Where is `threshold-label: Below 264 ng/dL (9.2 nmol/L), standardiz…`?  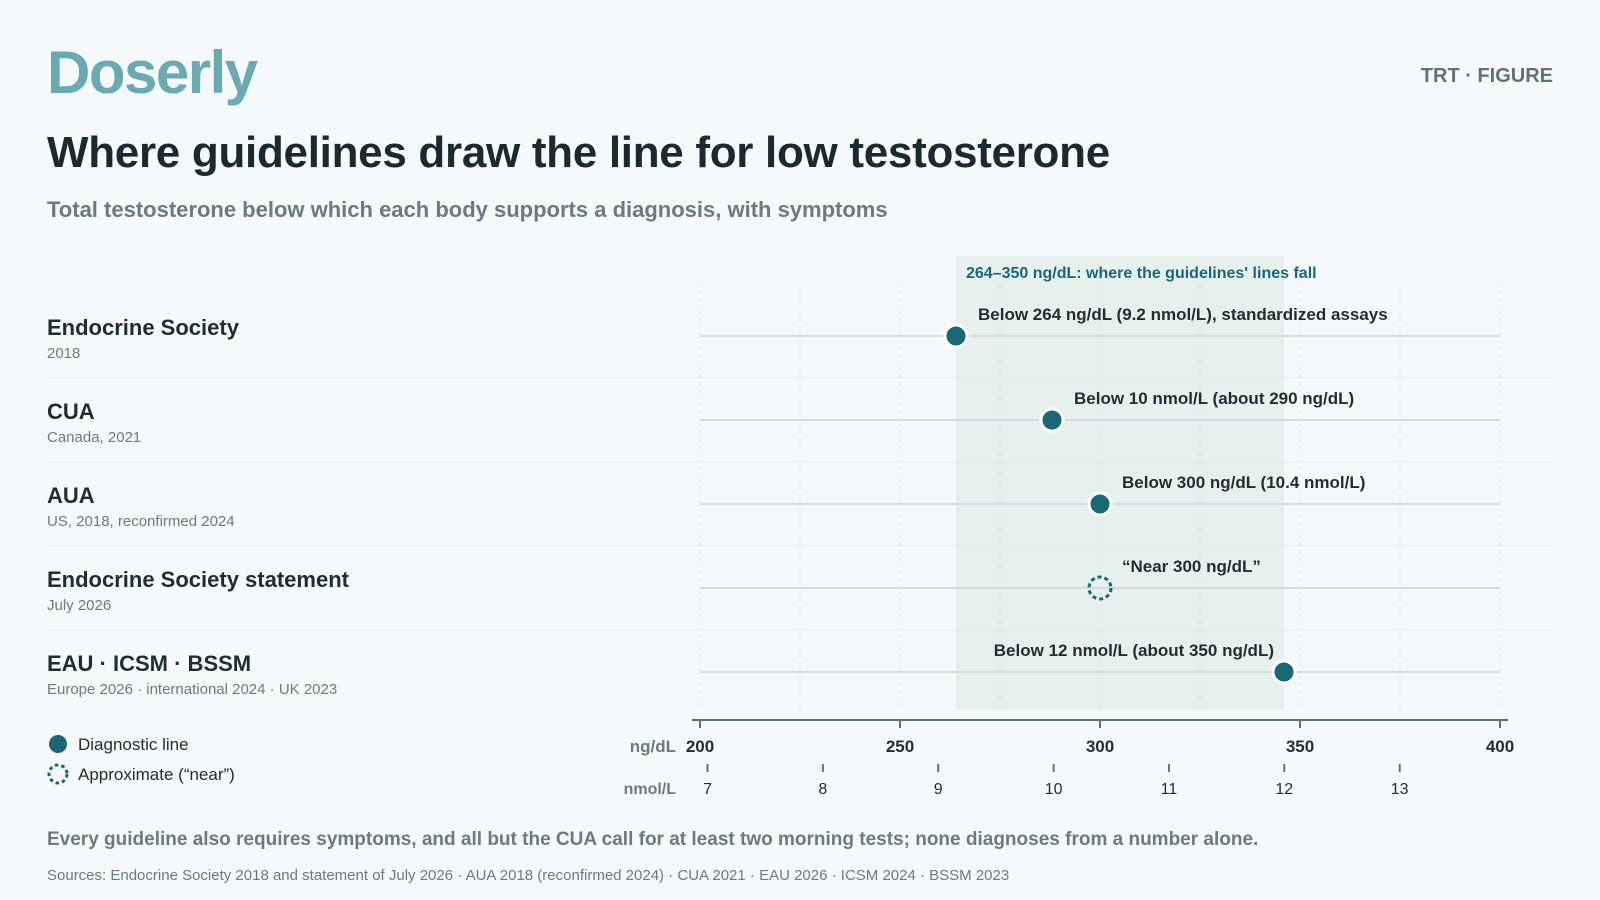 threshold-label: Below 264 ng/dL (9.2 nmol/L), standardiz… is located at coordinates (1183, 314).